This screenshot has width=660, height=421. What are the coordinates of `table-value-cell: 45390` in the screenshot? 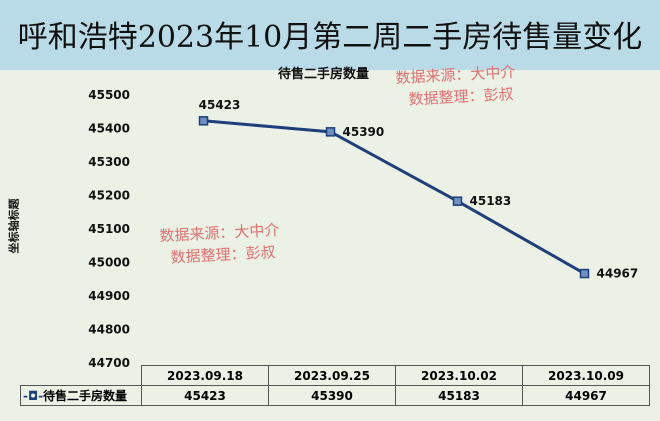 It's located at (332, 395).